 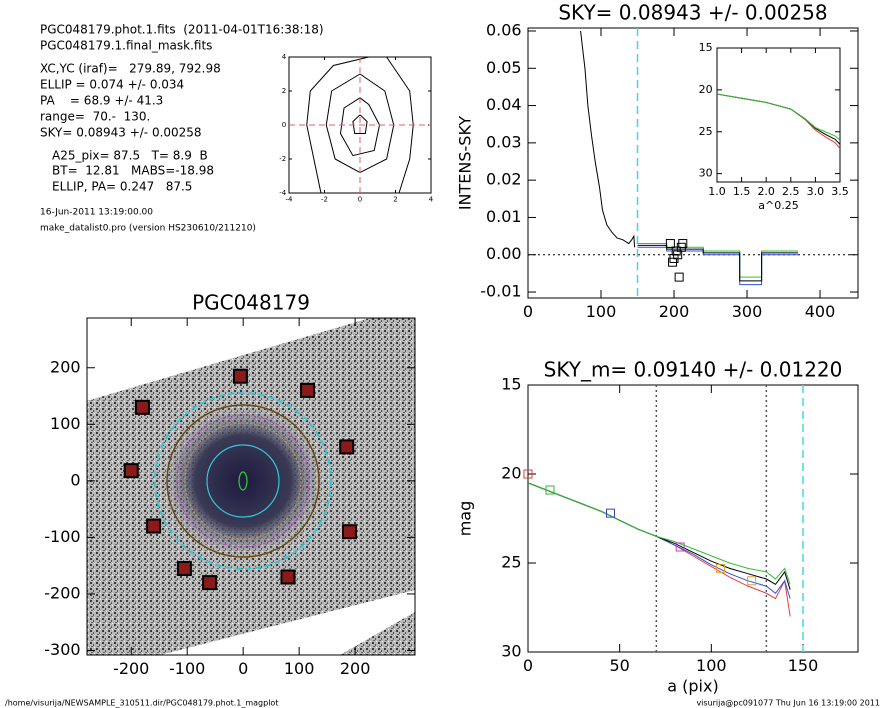 What do you see at coordinates (619, 665) in the screenshot?
I see `x-tick-label: 50` at bounding box center [619, 665].